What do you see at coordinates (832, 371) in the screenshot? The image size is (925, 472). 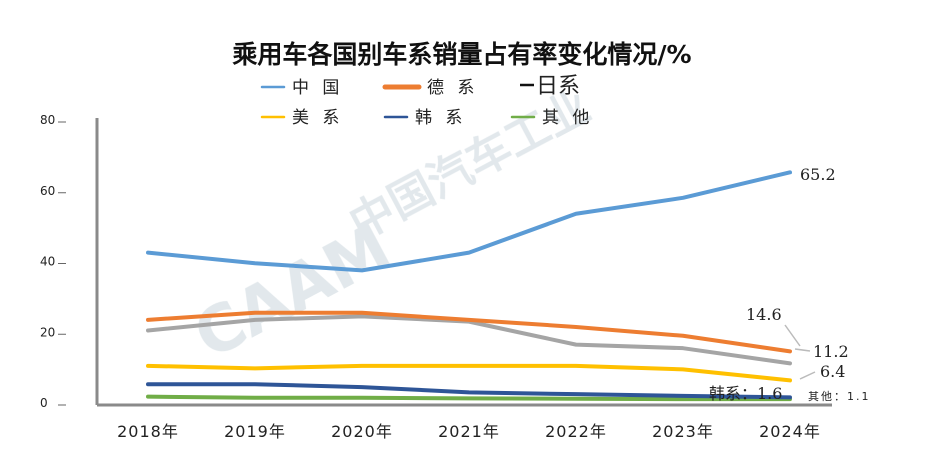 I see `data-label-us: 6.4` at bounding box center [832, 371].